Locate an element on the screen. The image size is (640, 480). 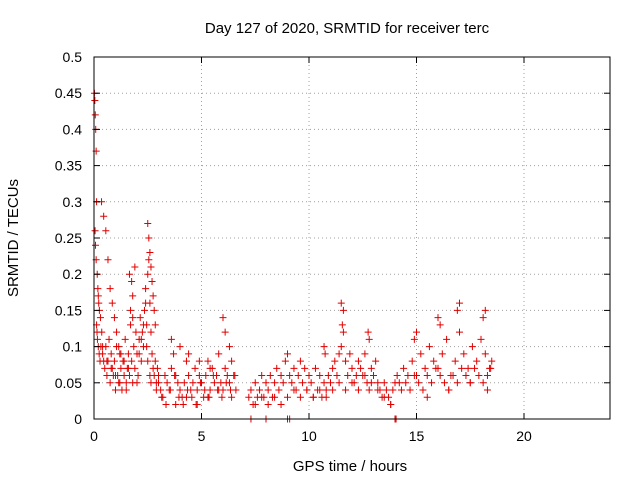
y-tick-labels: 0 0.05 0.1 0.15 0.2 0.25 0.3 0.35 0.4 0.45 0.5 is located at coordinates (68, 238).